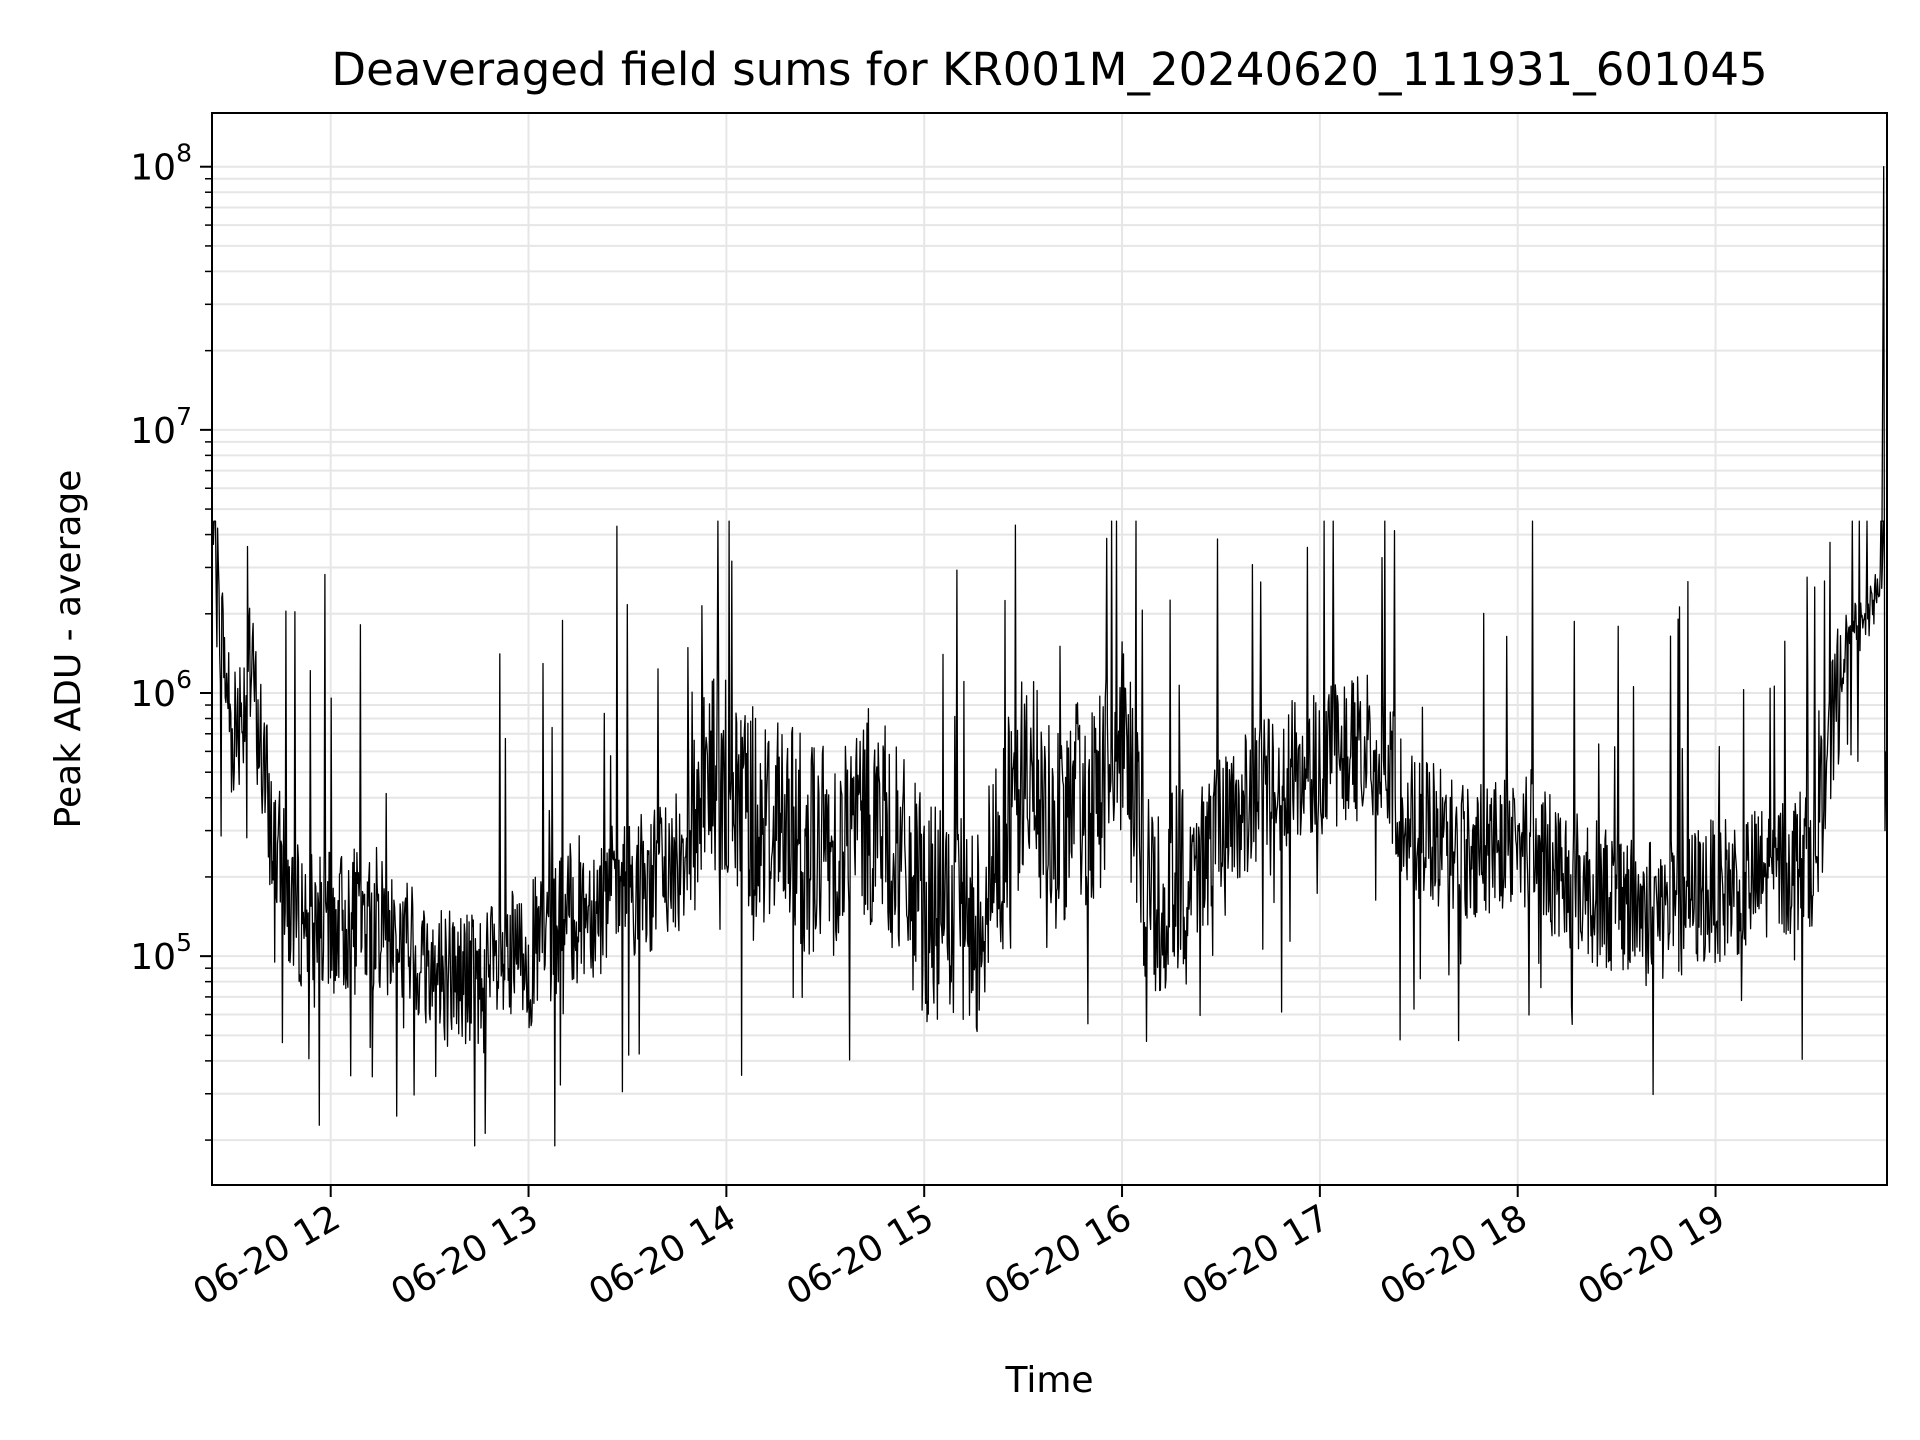 This screenshot has width=1920, height=1440. I want to click on y-tick-label: 10⁶, so click(161, 690).